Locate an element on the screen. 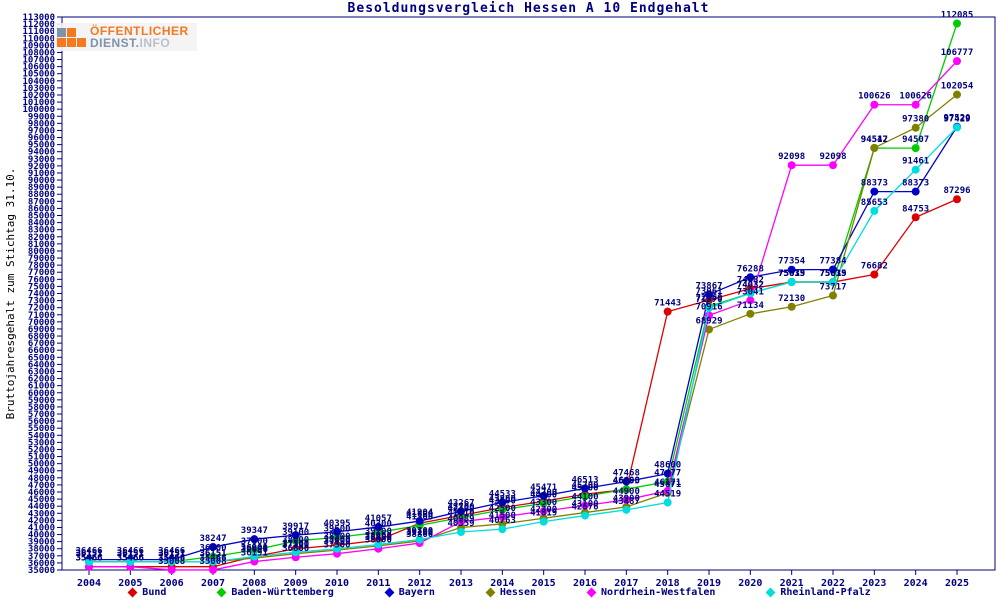  x-axis-tick-label: 2020 is located at coordinates (750, 583).